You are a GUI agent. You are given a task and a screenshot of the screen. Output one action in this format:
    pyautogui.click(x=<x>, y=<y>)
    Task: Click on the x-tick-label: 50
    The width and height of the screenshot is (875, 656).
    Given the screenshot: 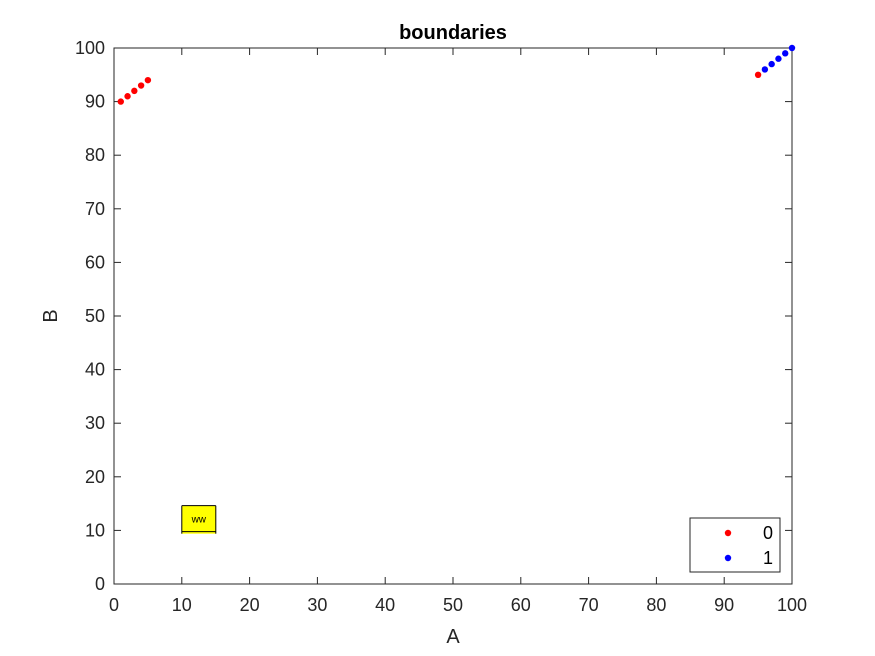 What is the action you would take?
    pyautogui.click(x=453, y=605)
    